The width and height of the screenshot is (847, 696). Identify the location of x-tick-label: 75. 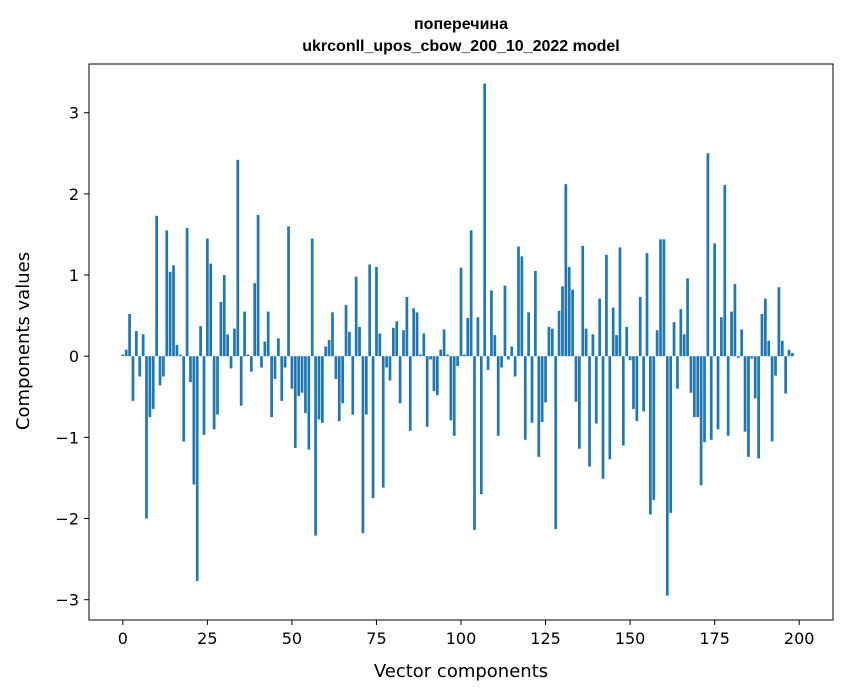
(376, 638).